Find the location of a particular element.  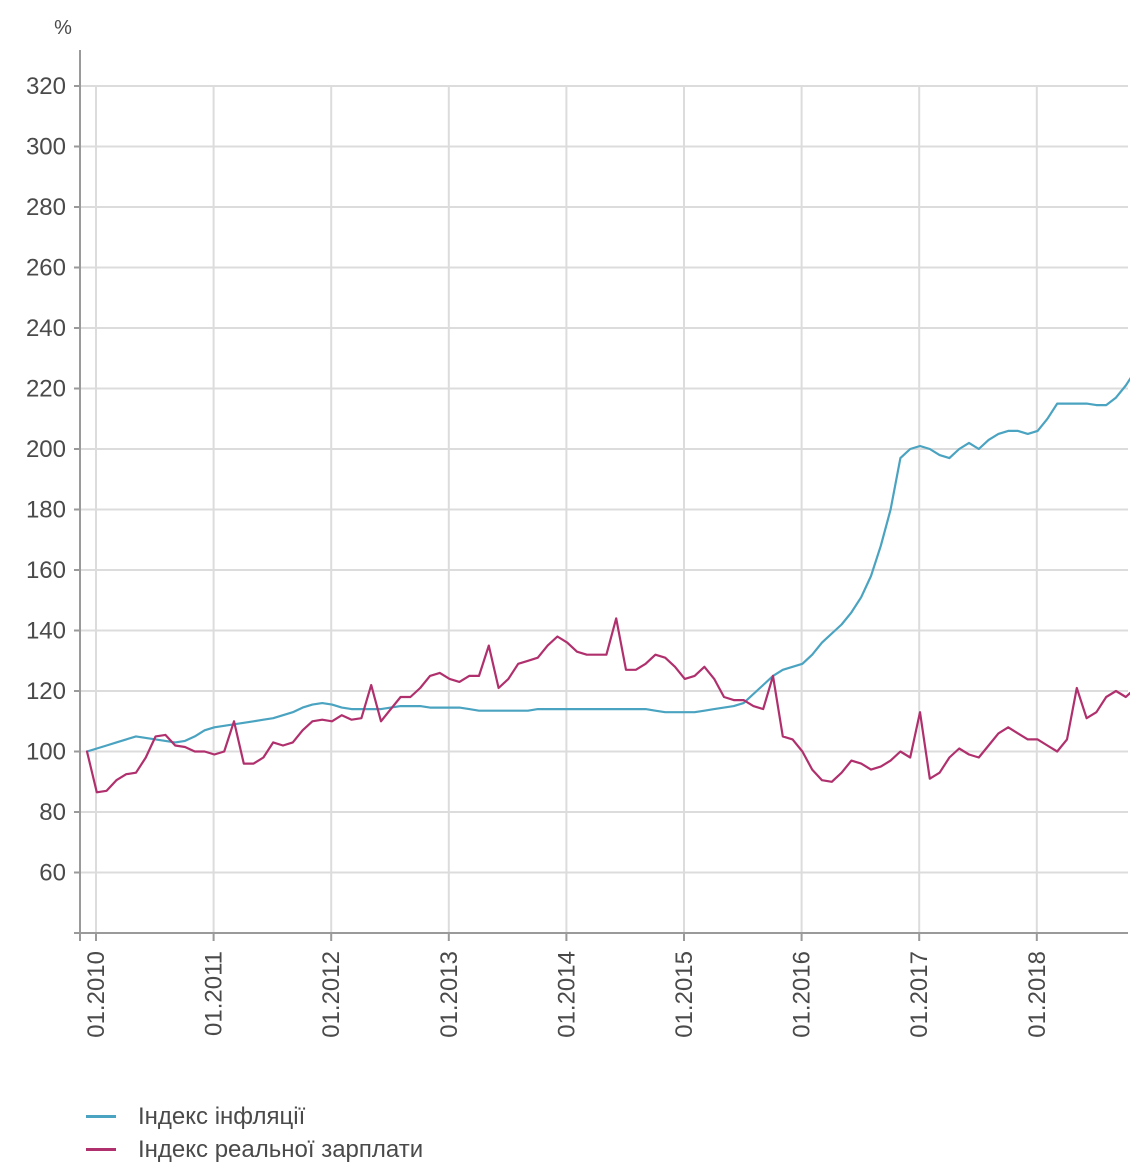

y-tick-label: 300 is located at coordinates (46, 147).